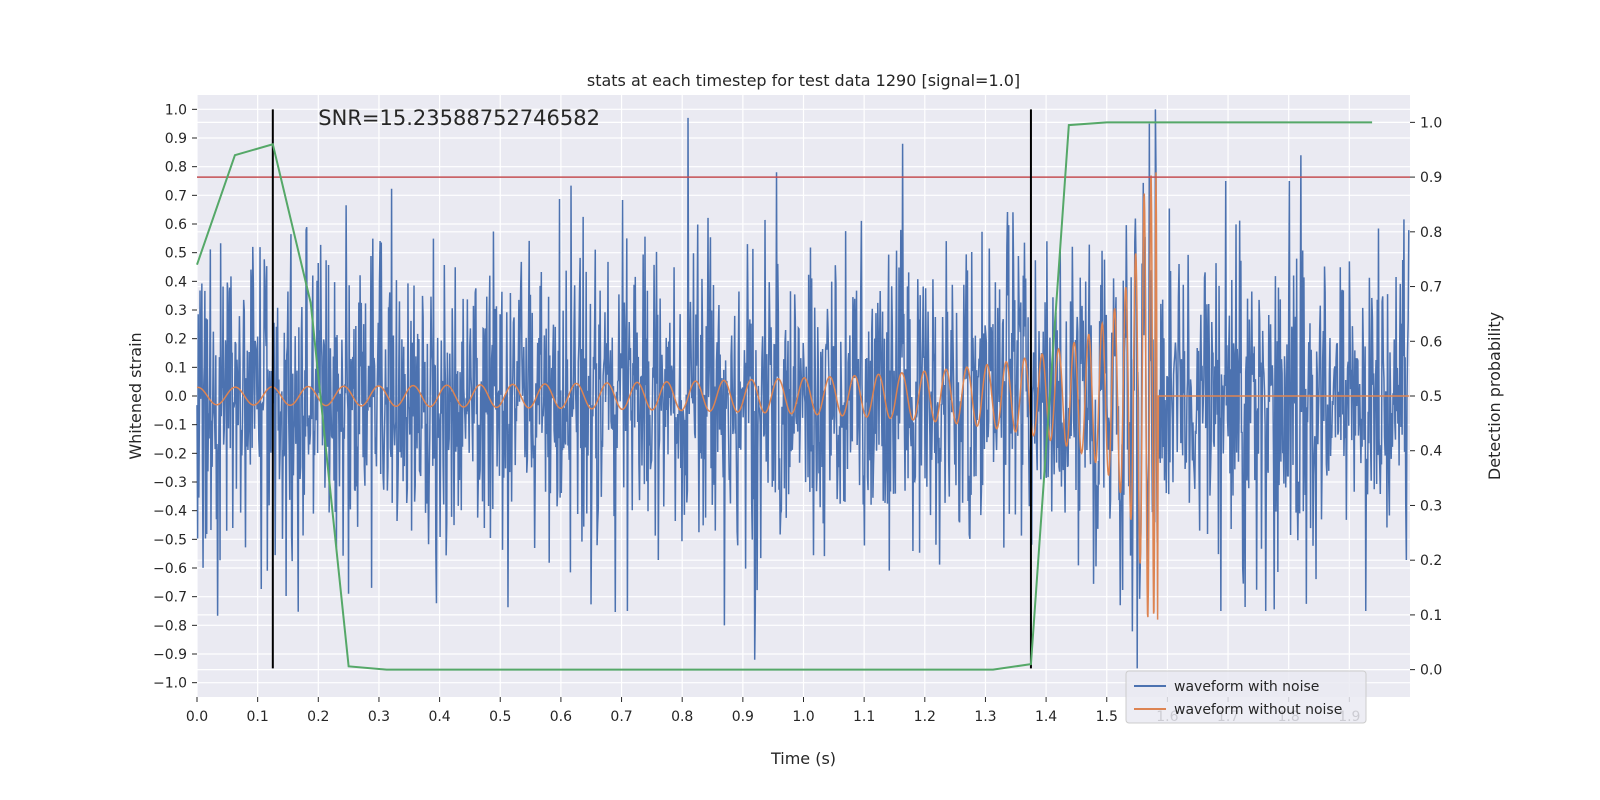  I want to click on y-axis-label: Whitened strain, so click(135, 395).